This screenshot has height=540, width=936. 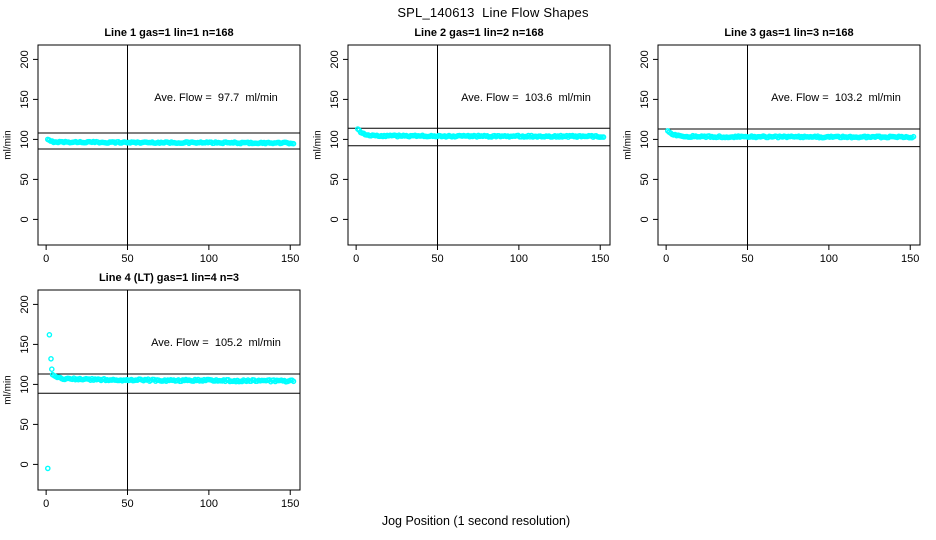 I want to click on panel-title: Line 3 gas=1 lin=3 n=168, so click(x=788, y=33).